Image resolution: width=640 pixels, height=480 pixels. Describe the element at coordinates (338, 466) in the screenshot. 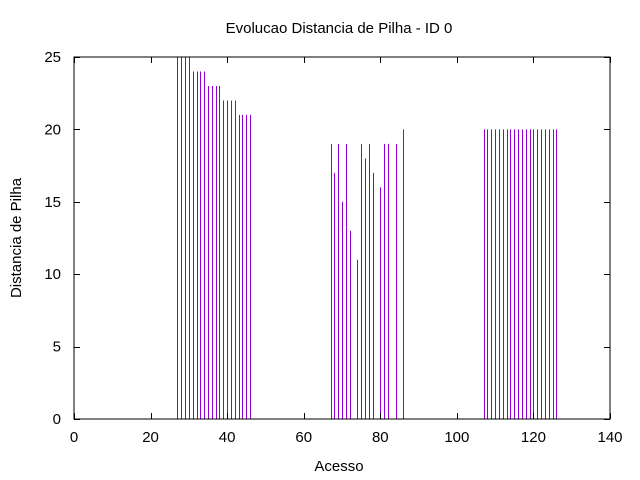

I see `x-axis-label: Acesso` at that location.